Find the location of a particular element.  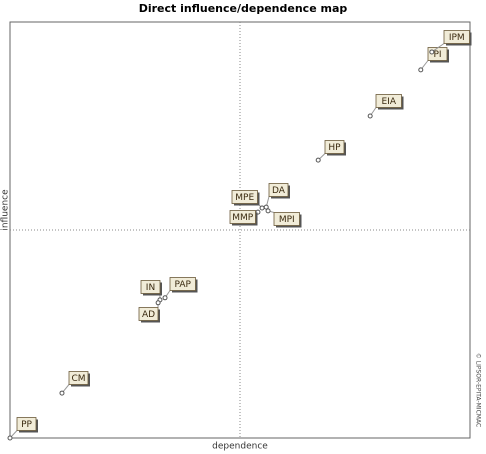

point-label: PP is located at coordinates (26, 425).